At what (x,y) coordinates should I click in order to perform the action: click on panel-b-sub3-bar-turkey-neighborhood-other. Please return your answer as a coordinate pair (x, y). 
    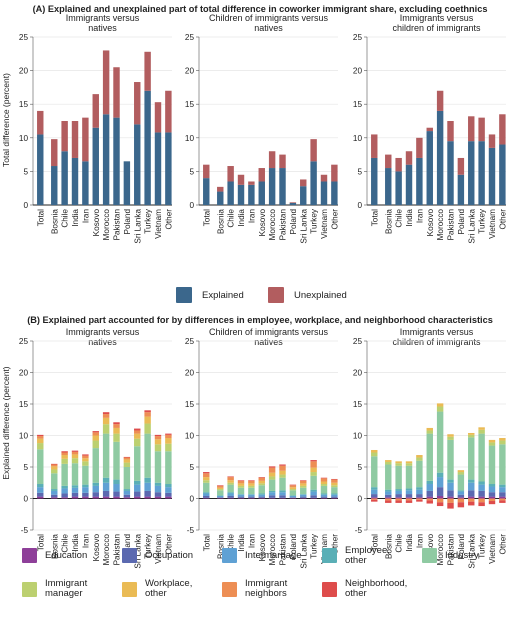
    Looking at the image, I should click on (481, 504).